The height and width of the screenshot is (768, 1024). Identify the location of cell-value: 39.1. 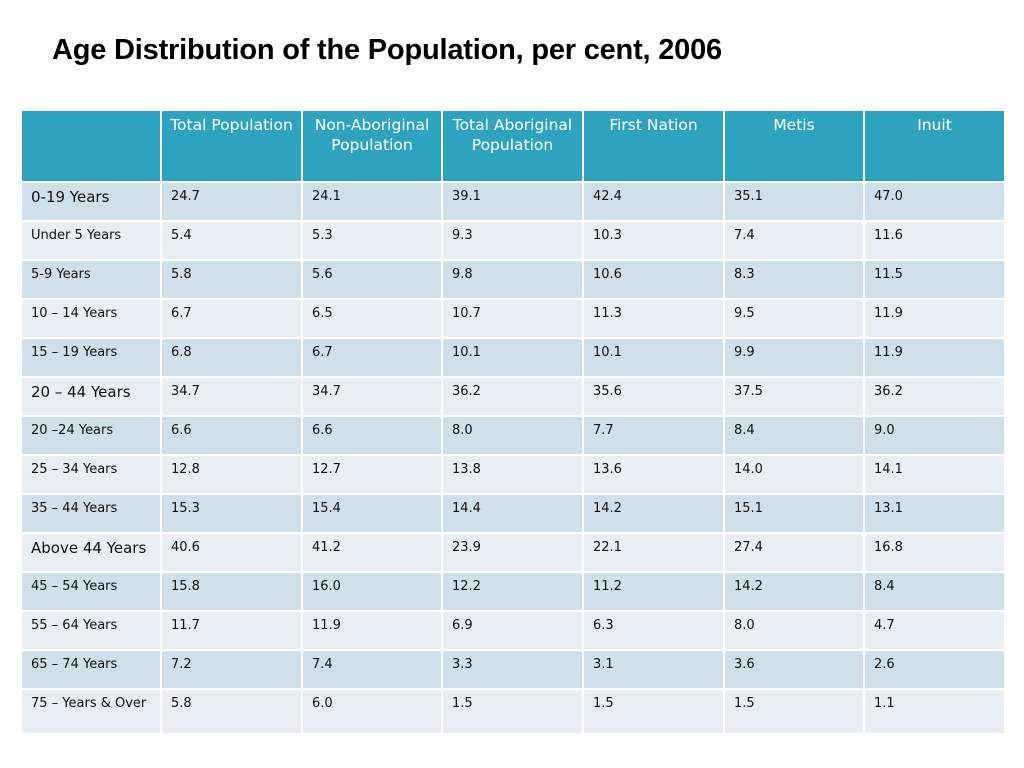
(512, 201).